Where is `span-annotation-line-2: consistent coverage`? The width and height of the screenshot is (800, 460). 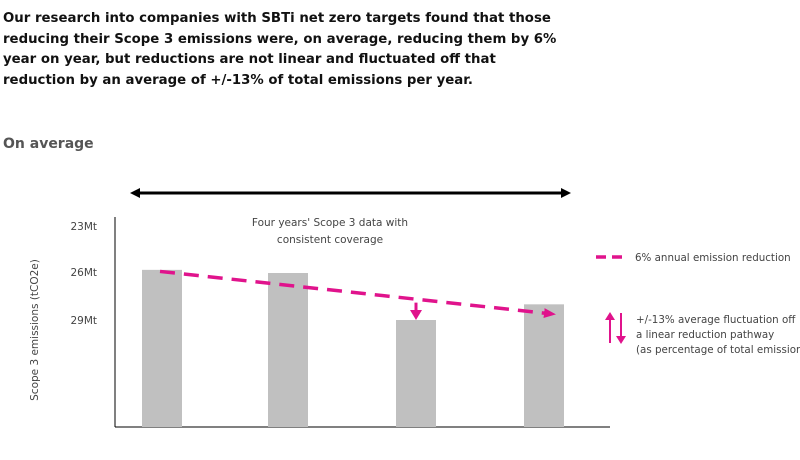
span-annotation-line-2: consistent coverage is located at coordinates (330, 240).